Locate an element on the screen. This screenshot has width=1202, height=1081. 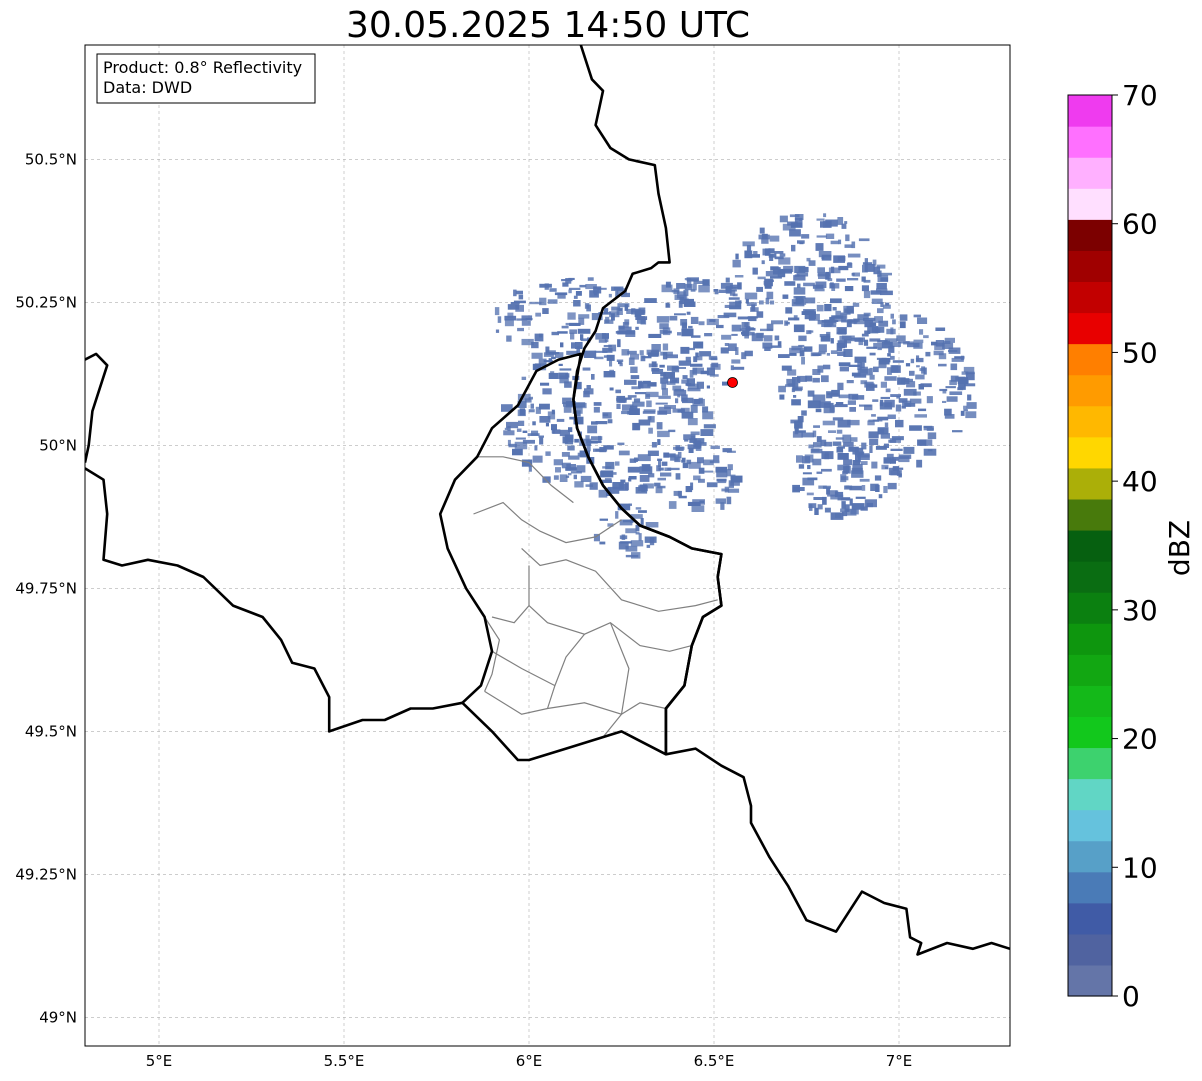
lat-tick-label: 50.25°N is located at coordinates (46, 302).